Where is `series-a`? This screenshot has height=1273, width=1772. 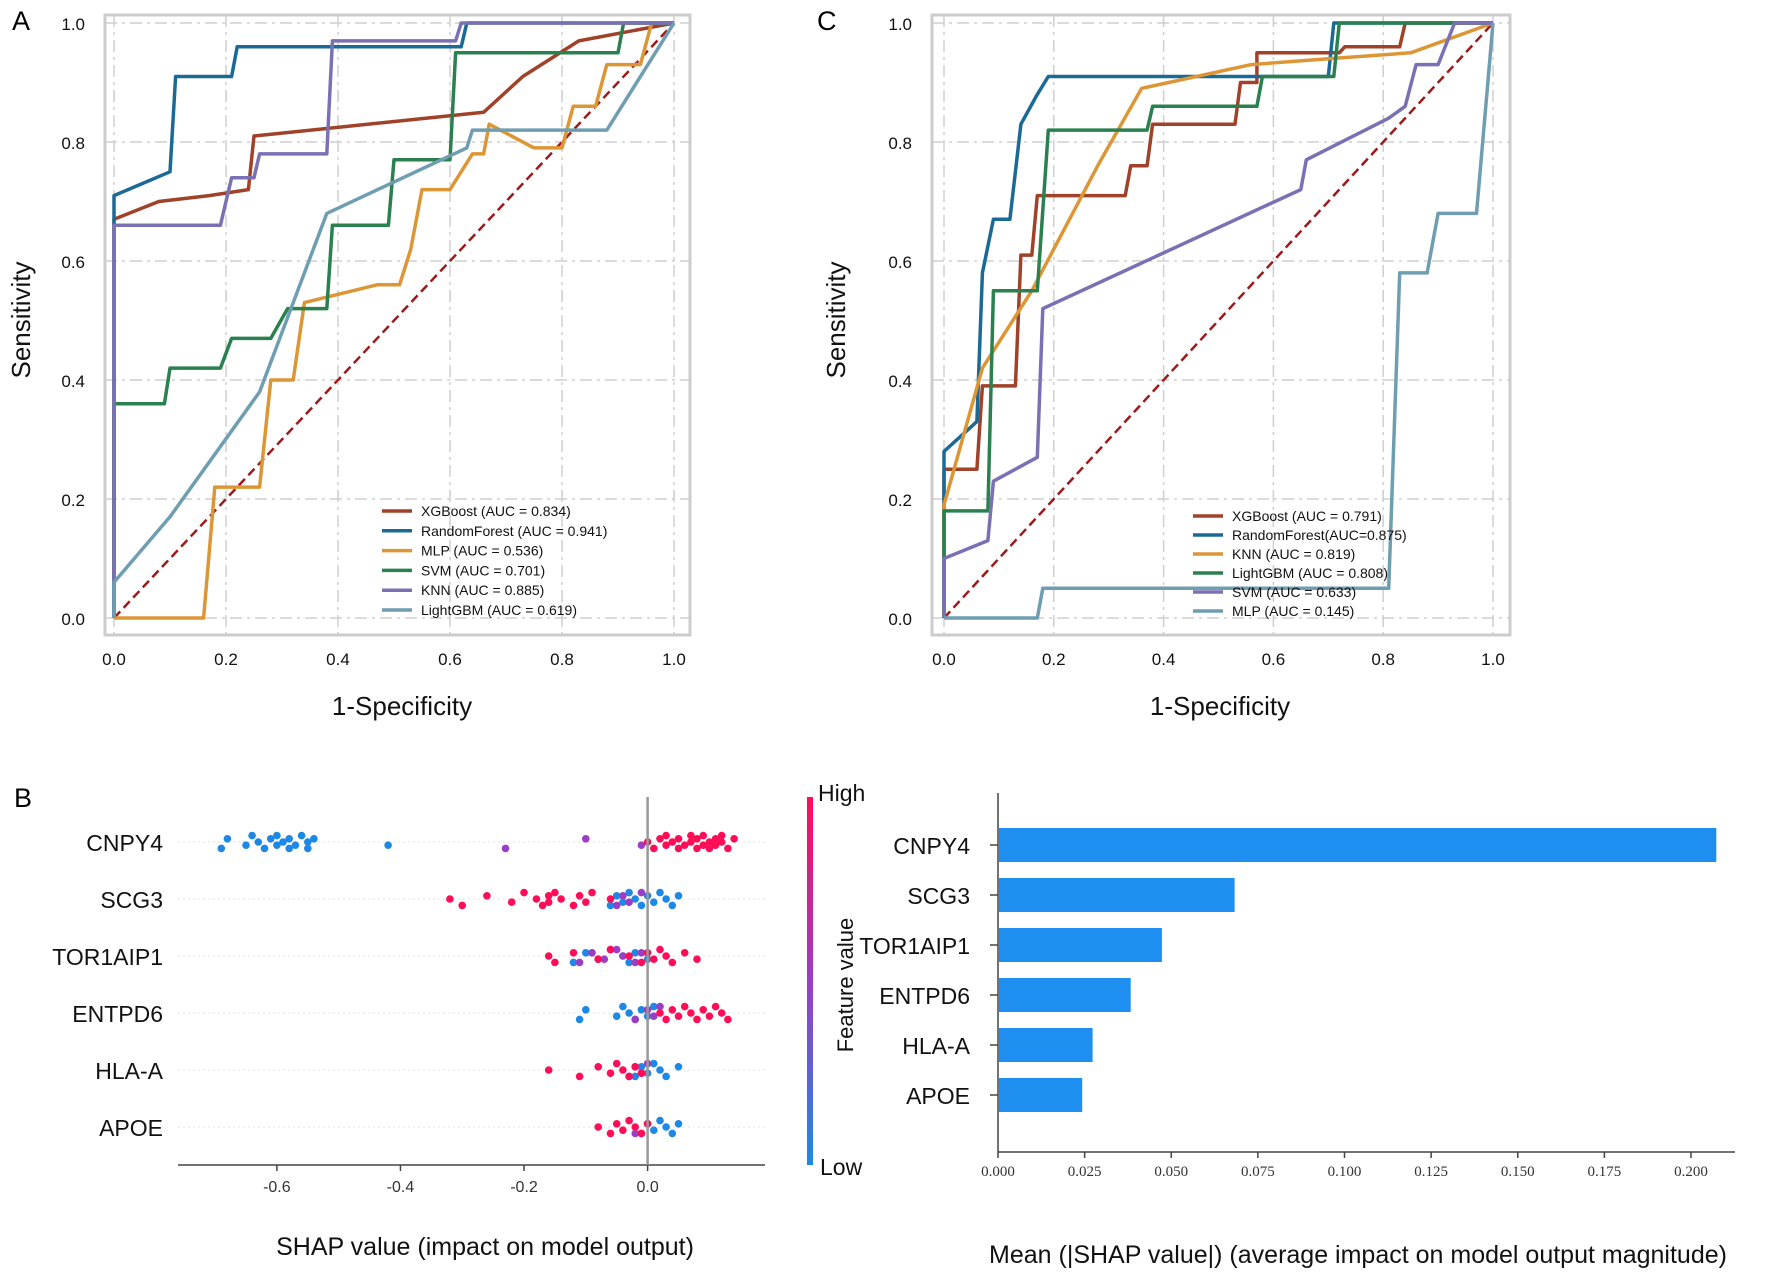 series-a is located at coordinates (394, 320).